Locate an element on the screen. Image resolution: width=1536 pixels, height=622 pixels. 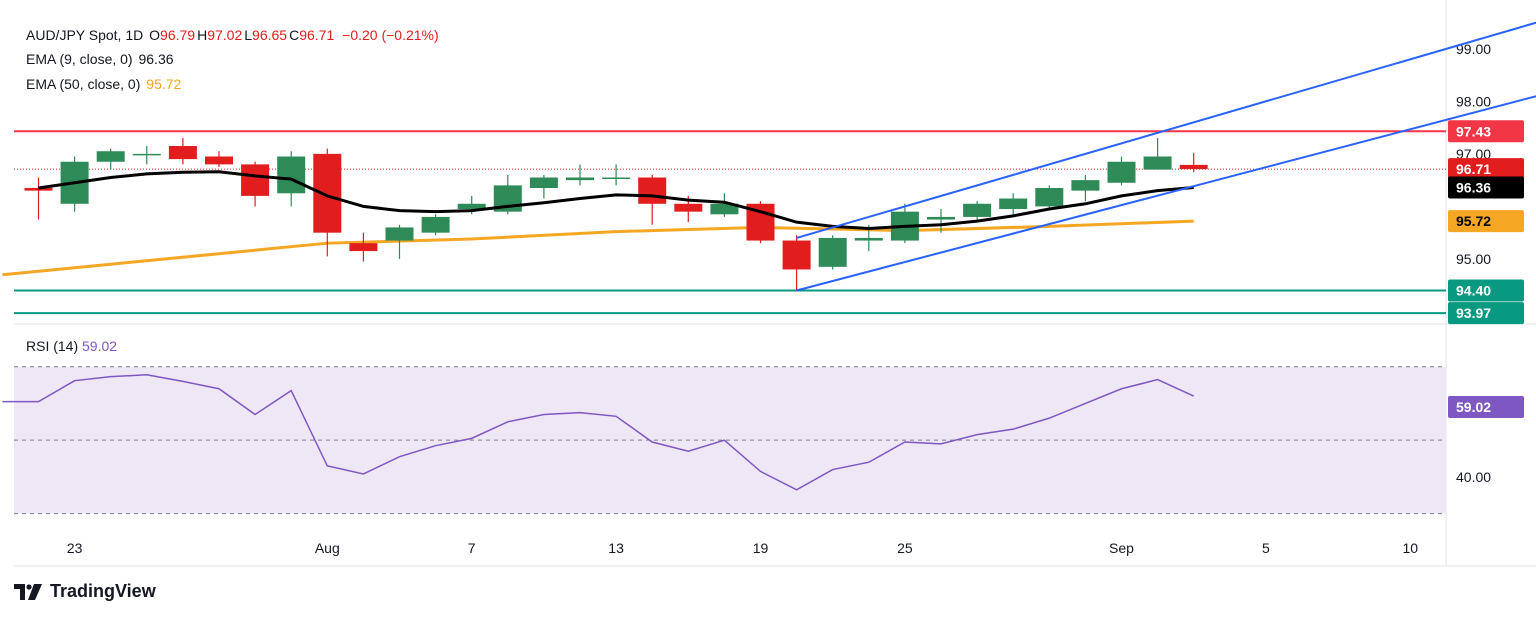
rsi-price-tag-bg is located at coordinates (1486, 407).